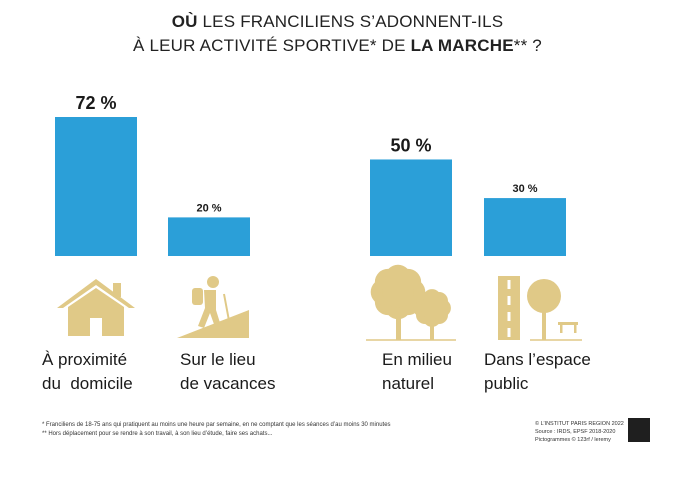 The width and height of the screenshot is (675, 492). I want to click on title-text-2: À LEUR ACTIVITÉ SPORTIVE* DE, so click(272, 45).